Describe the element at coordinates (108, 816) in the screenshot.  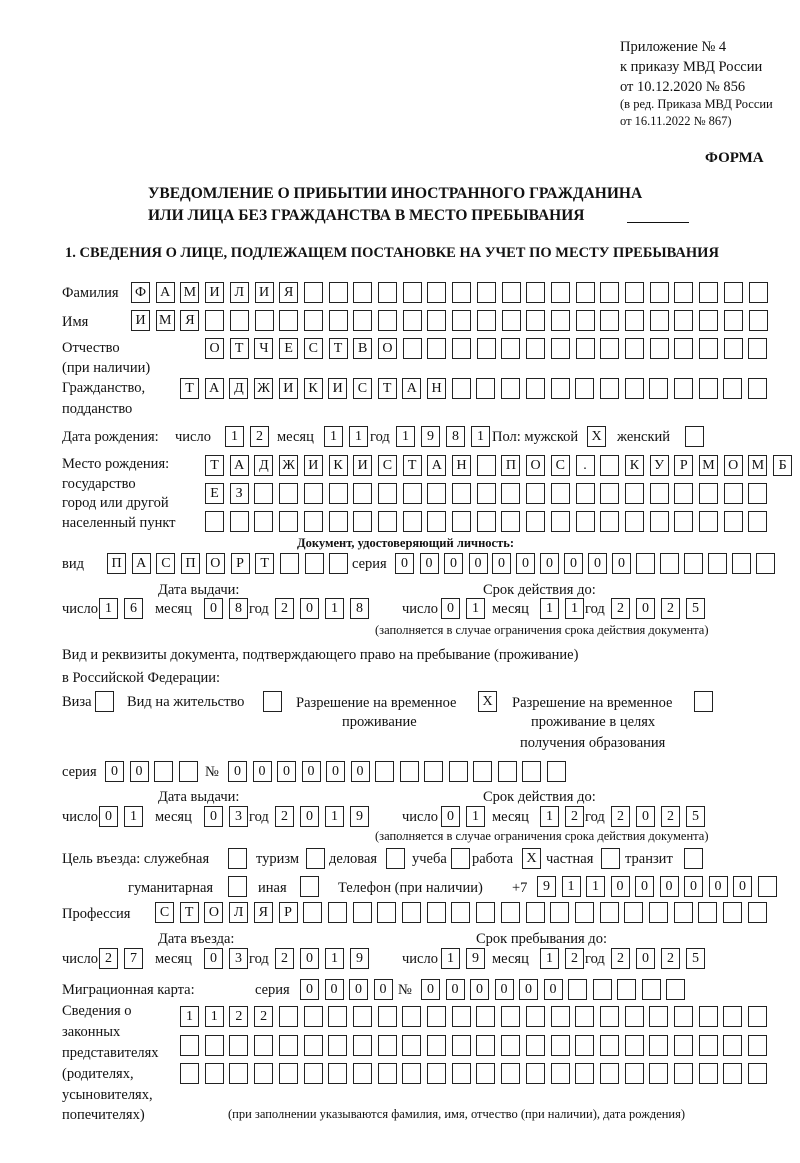
I see `right-issue-day-box: 0` at that location.